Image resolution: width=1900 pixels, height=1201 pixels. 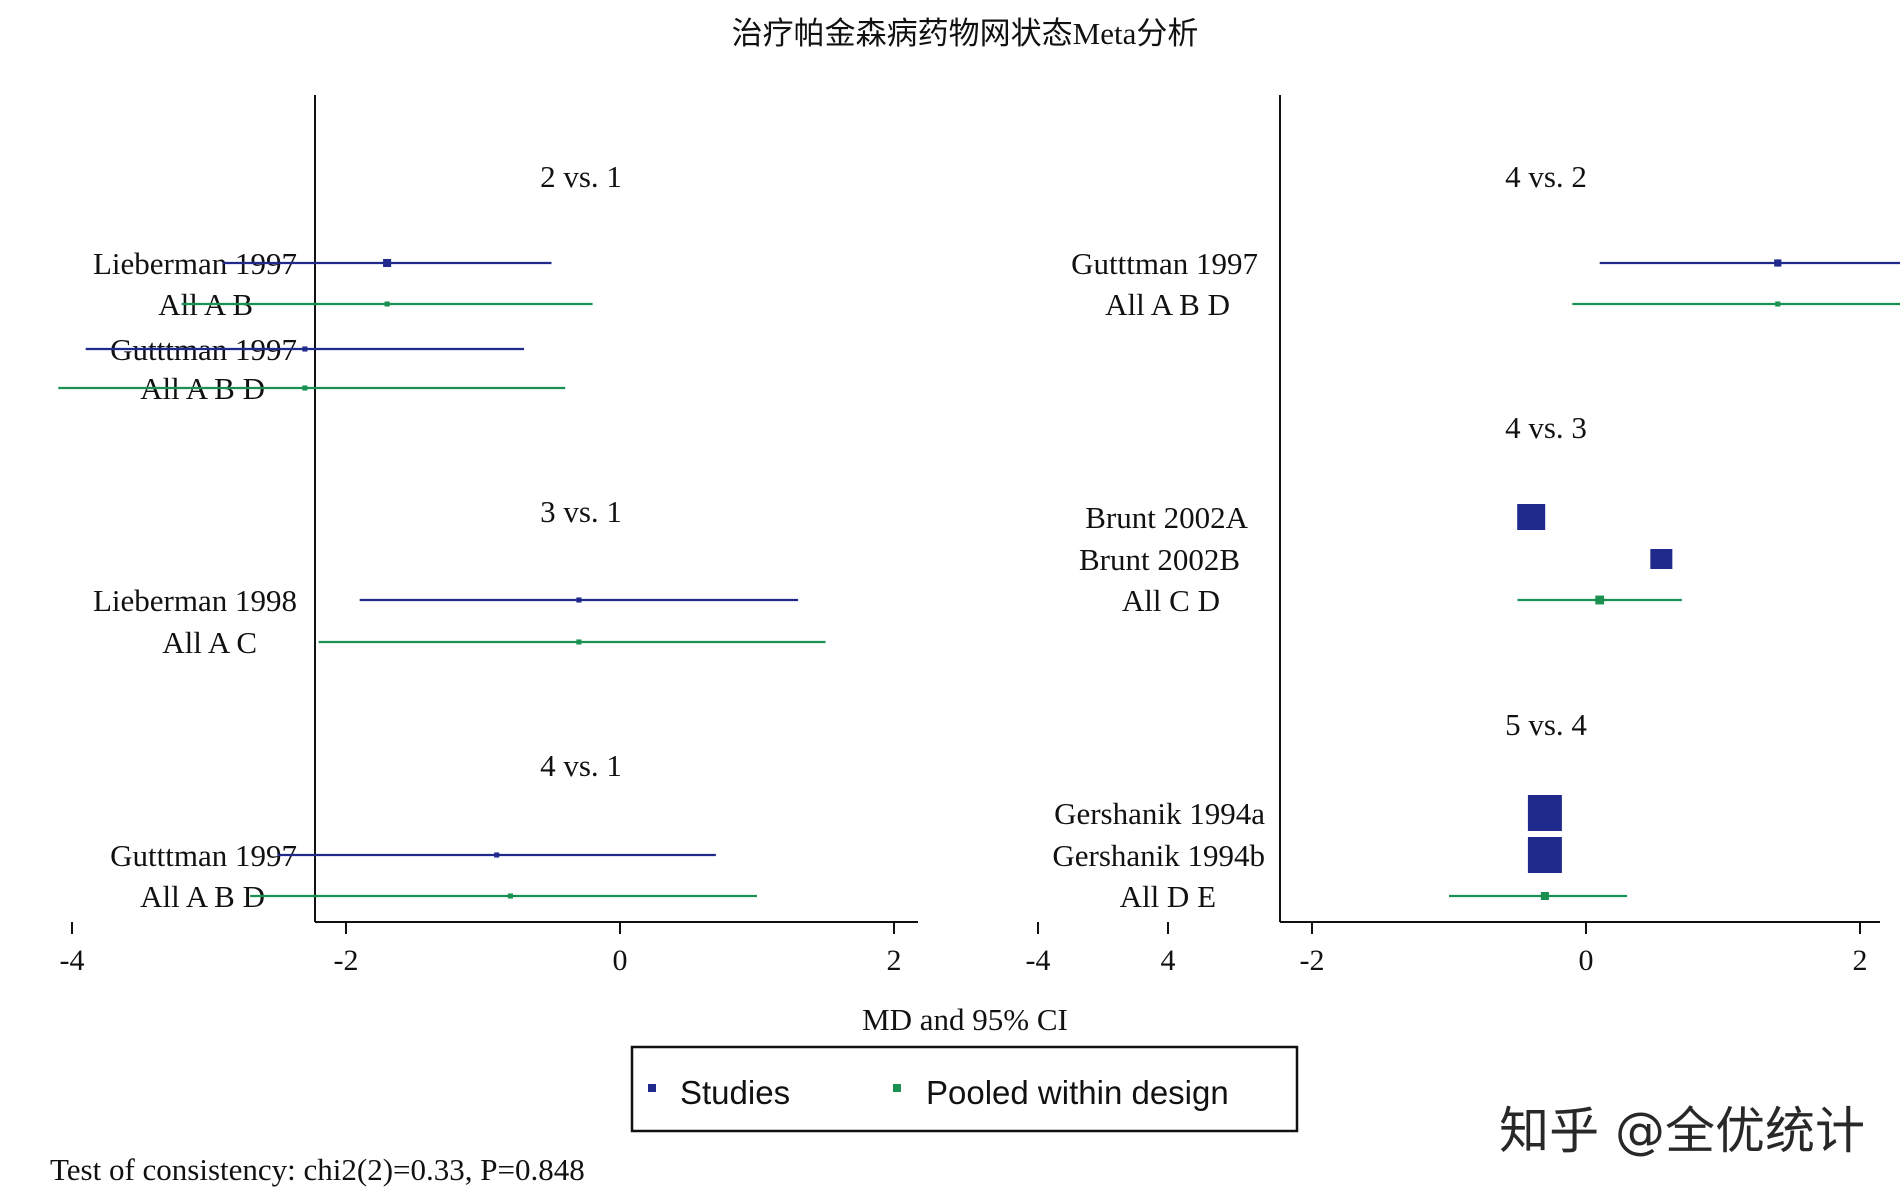 What do you see at coordinates (1168, 896) in the screenshot?
I see `row-label: All D E` at bounding box center [1168, 896].